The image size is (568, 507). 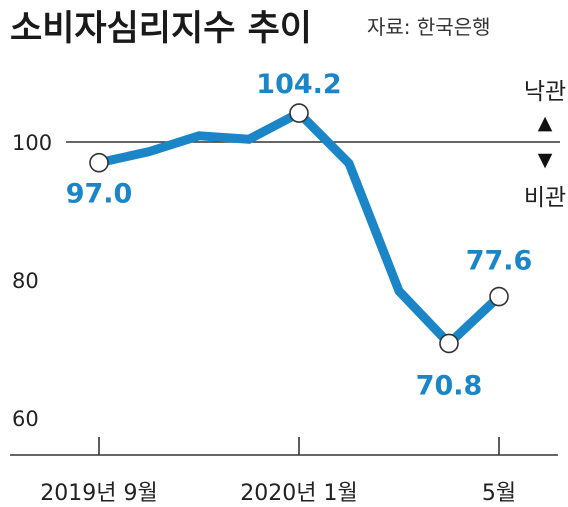 I want to click on up-arrow-icon: ▲, so click(x=545, y=123).